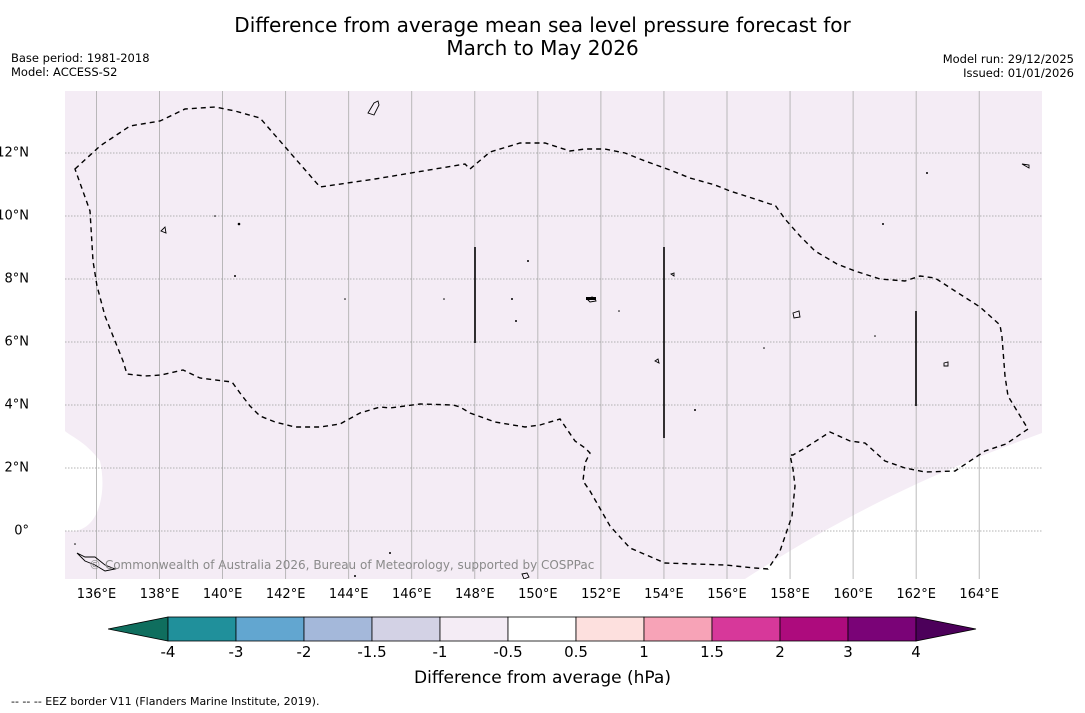 The width and height of the screenshot is (1085, 713). What do you see at coordinates (17, 279) in the screenshot?
I see `y-tick-label: 8°N` at bounding box center [17, 279].